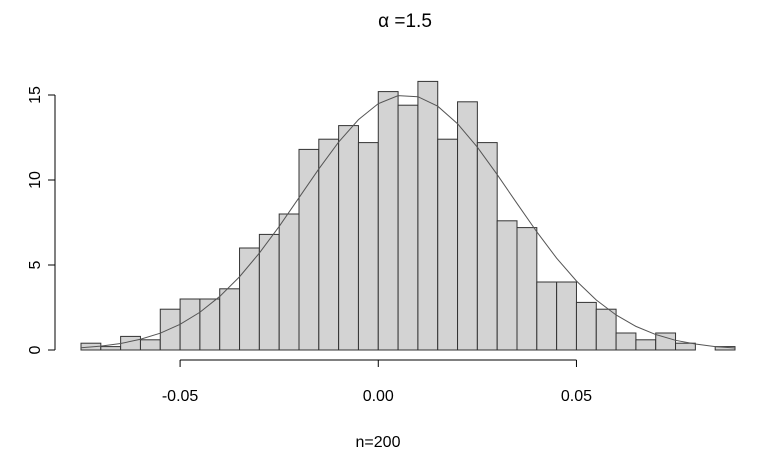 The image size is (760, 471). What do you see at coordinates (35, 180) in the screenshot?
I see `y-tick-label: 10` at bounding box center [35, 180].